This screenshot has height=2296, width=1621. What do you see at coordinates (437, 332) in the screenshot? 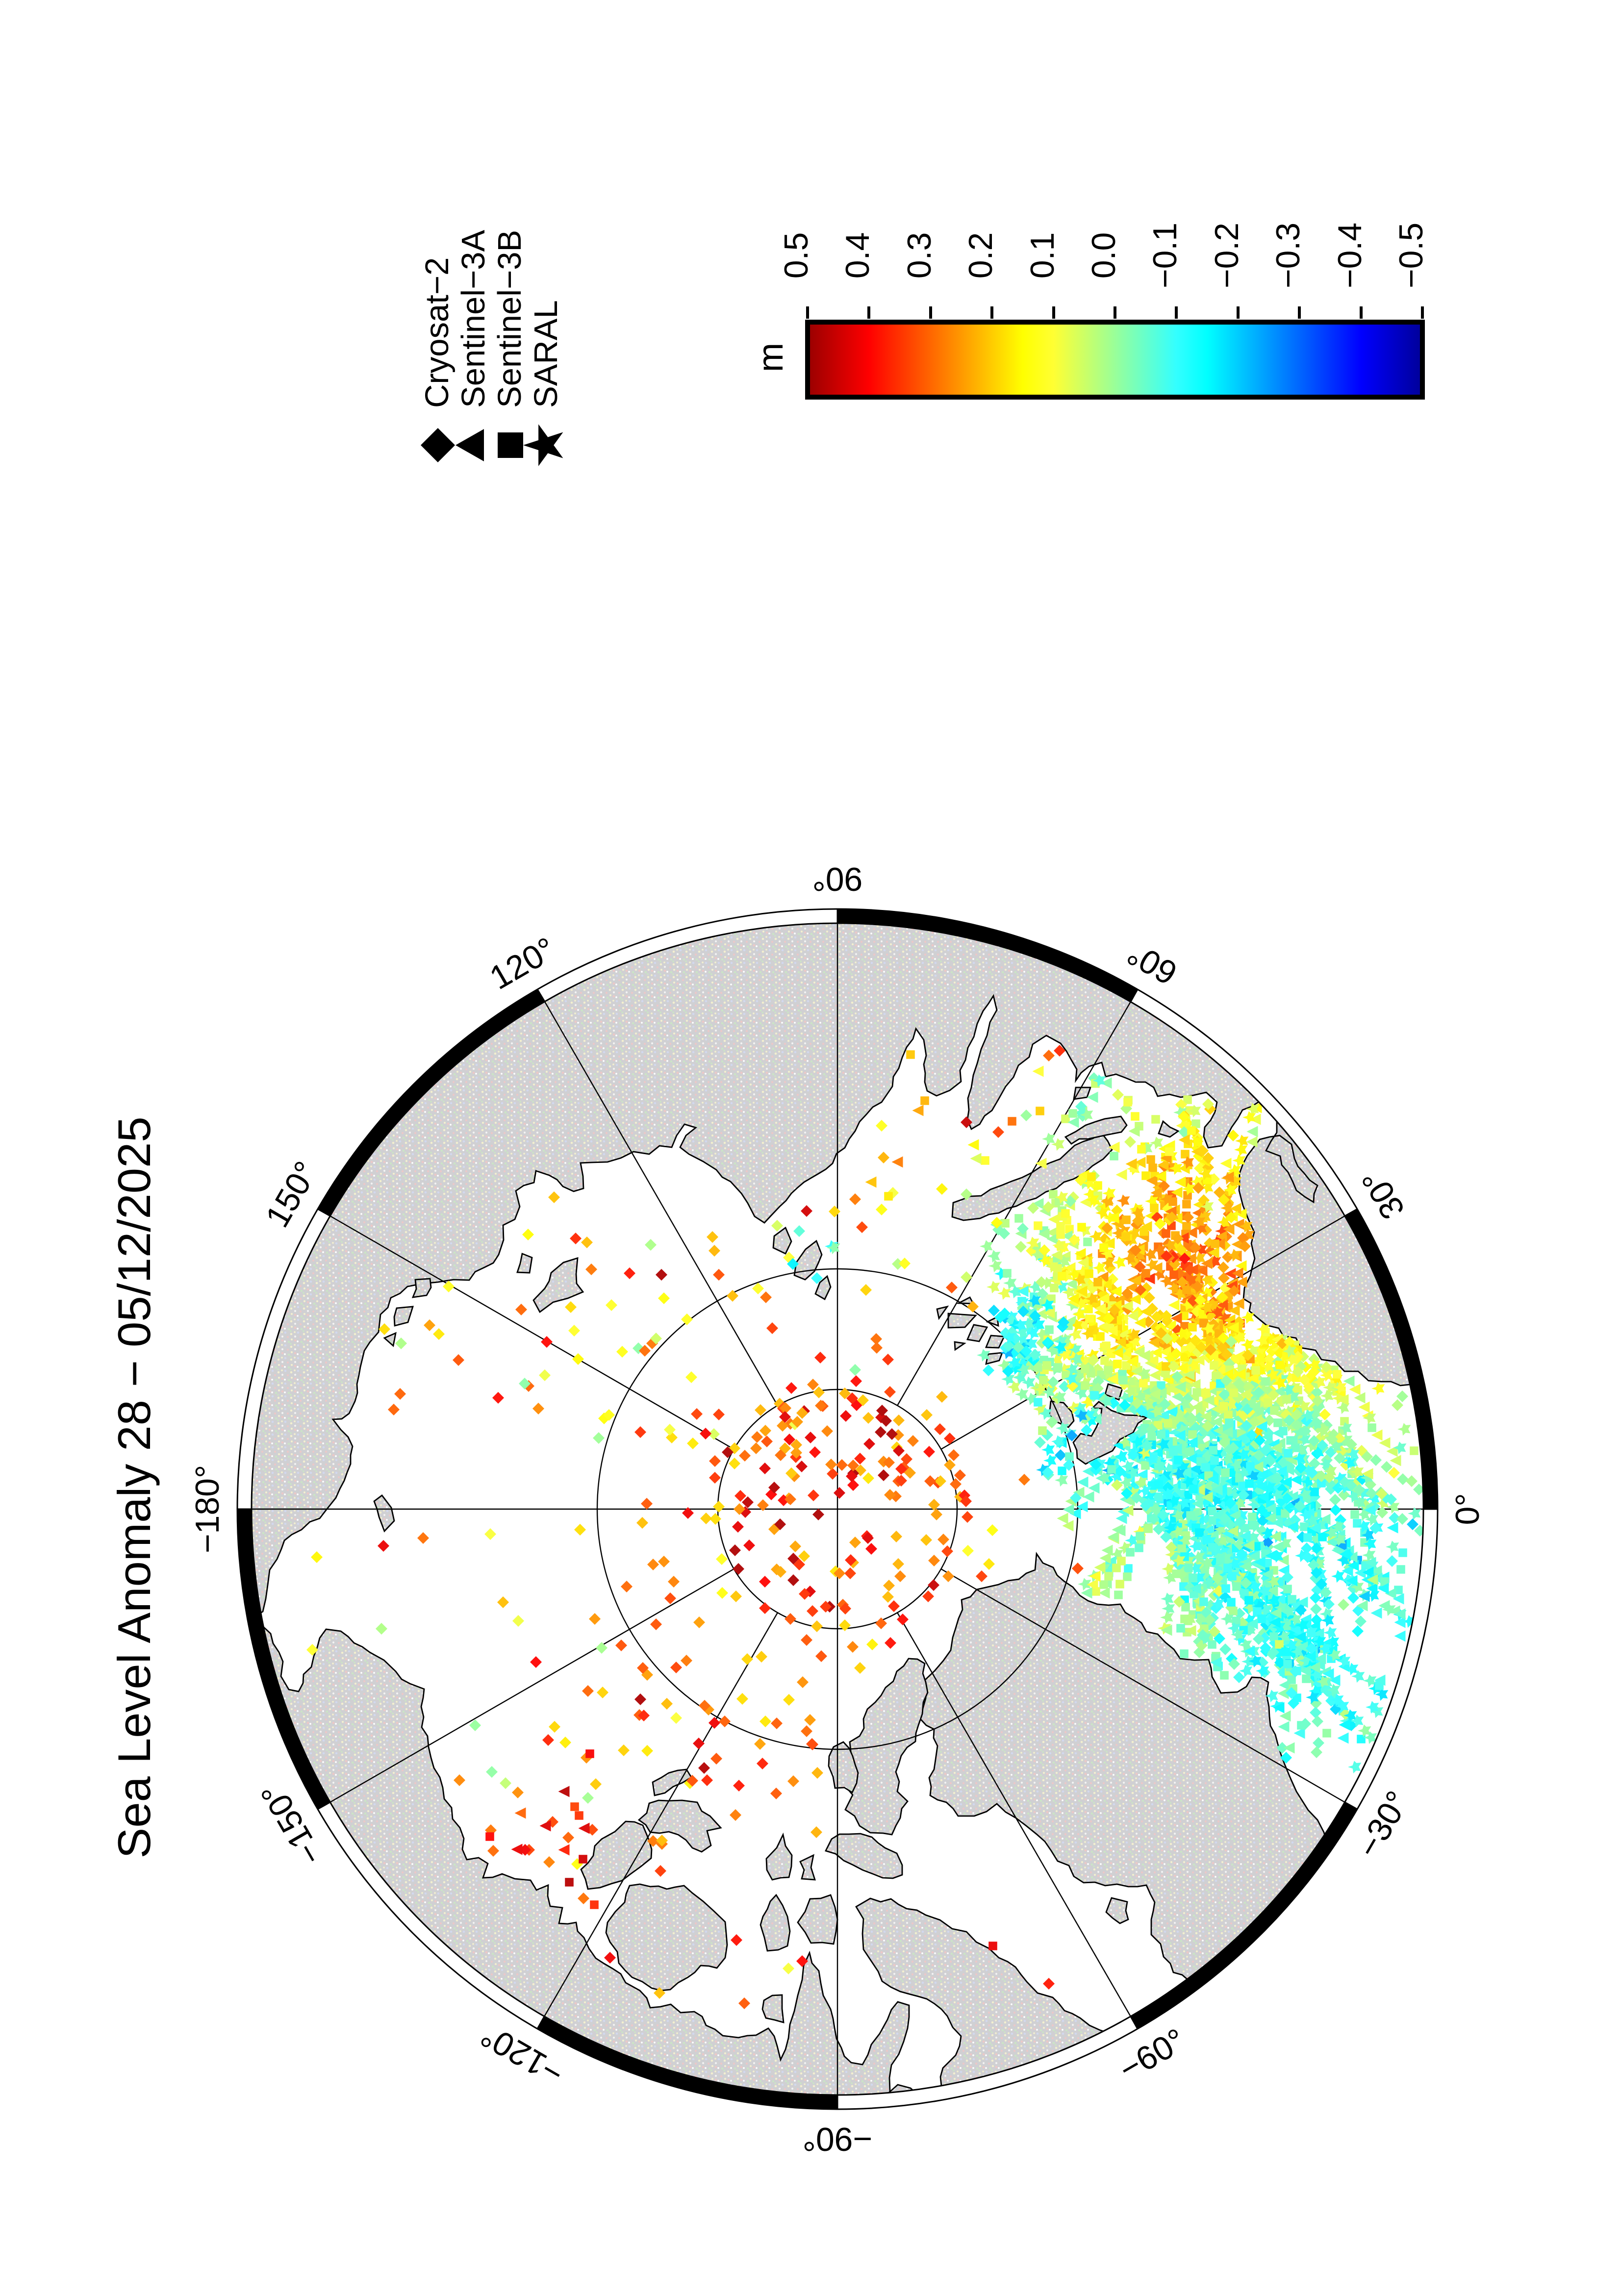
I see `svg-text: Cryosat−2` at bounding box center [437, 332].